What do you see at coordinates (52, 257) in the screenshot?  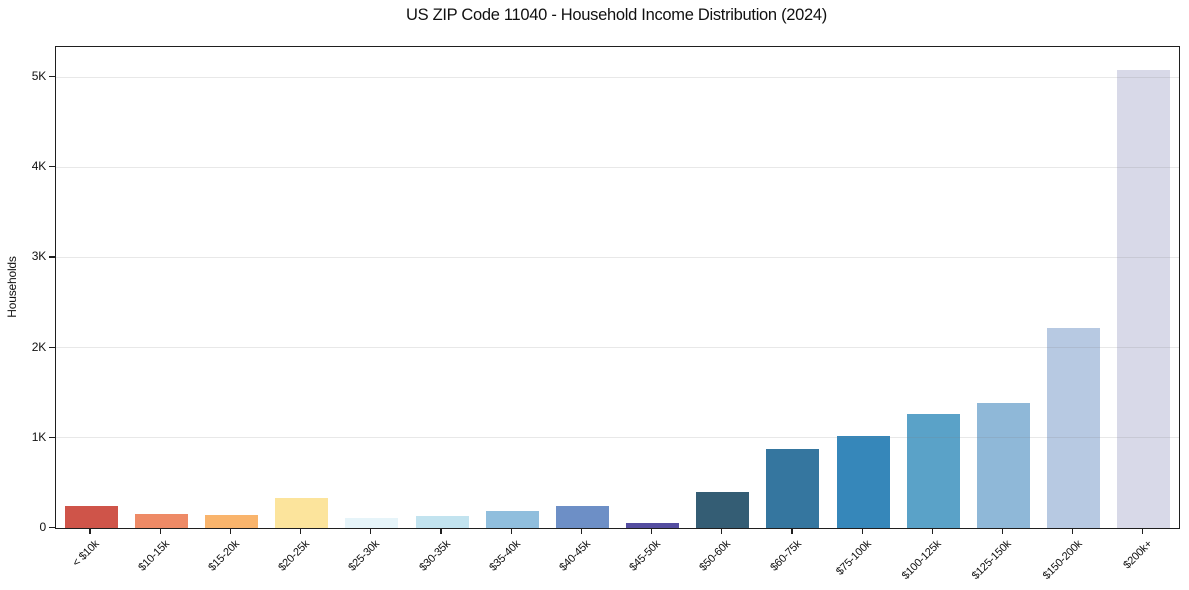 I see `y-tick-mark-3K` at bounding box center [52, 257].